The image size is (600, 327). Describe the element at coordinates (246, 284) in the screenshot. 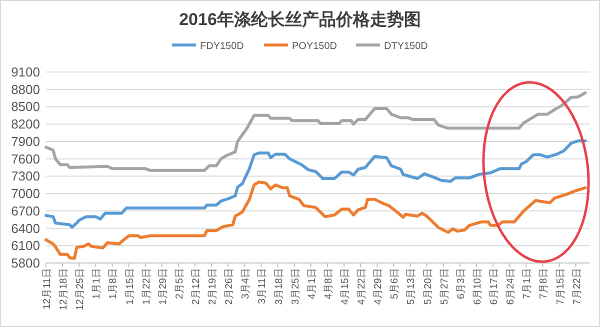

I see `x-tick-label: 3月4日` at that location.